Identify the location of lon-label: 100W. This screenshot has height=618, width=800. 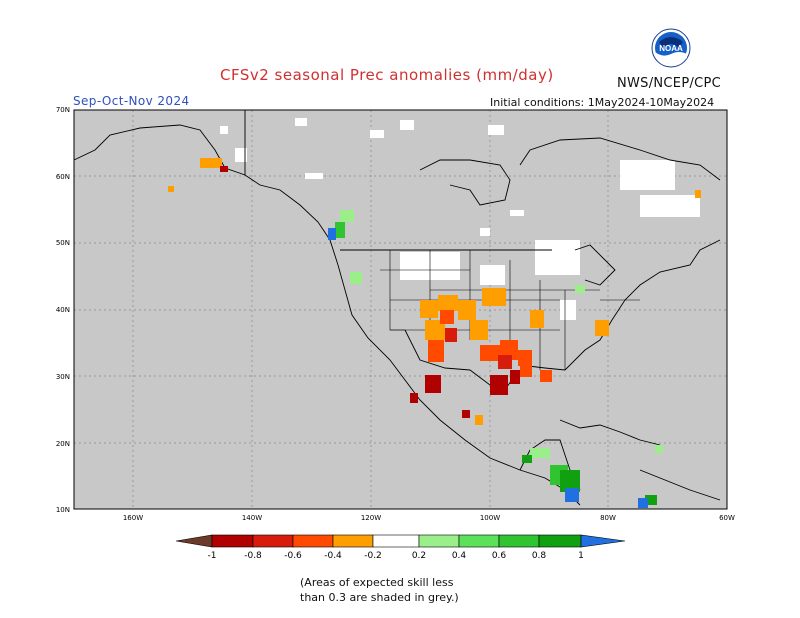
(490, 518).